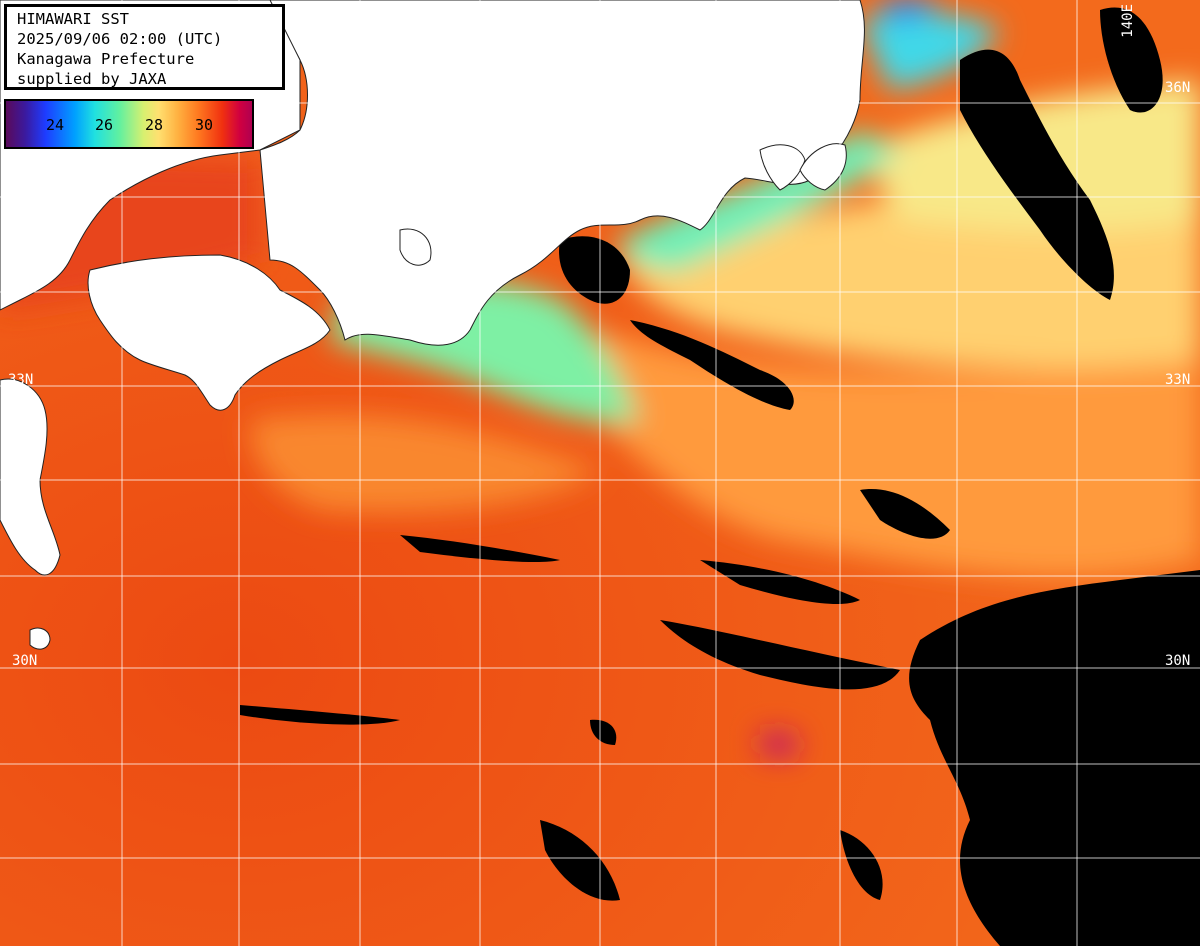  What do you see at coordinates (823, 167) in the screenshot?
I see `boso` at bounding box center [823, 167].